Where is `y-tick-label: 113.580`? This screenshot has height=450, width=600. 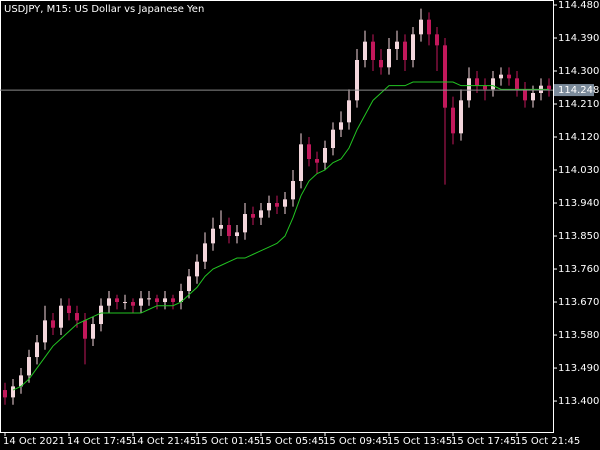
y-tick-label: 113.580 is located at coordinates (578, 335).